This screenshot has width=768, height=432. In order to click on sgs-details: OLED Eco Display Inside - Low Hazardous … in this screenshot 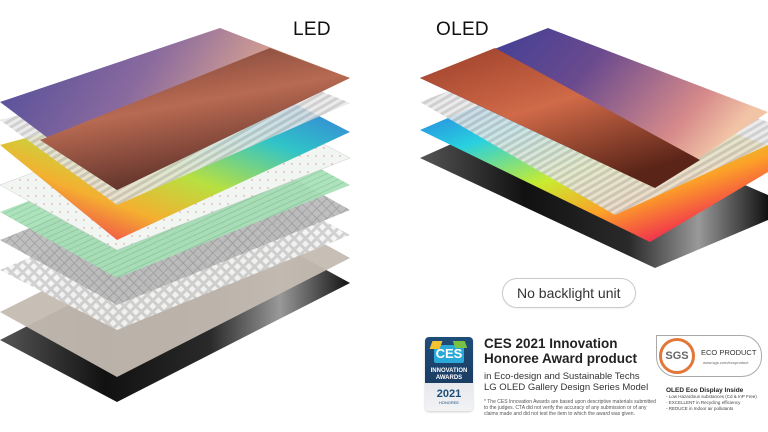, I will do `click(711, 399)`.